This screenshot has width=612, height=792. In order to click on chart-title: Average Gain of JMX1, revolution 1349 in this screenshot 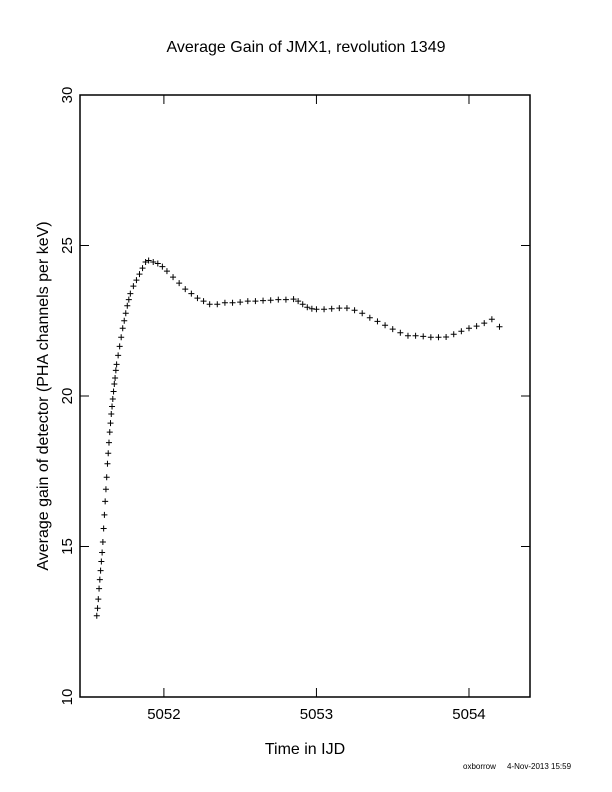, I will do `click(306, 47)`.